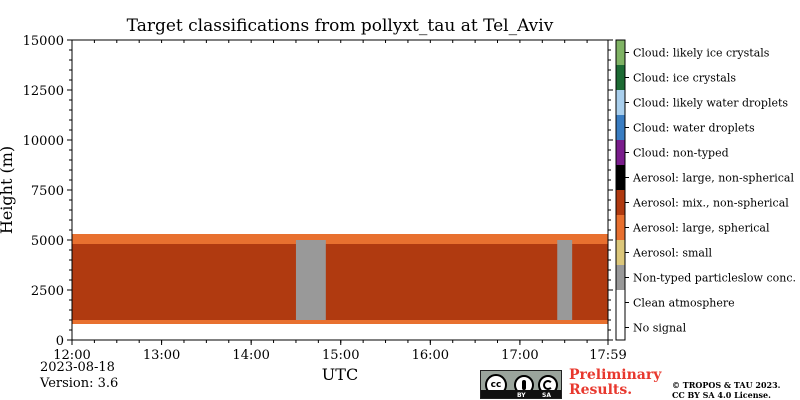 The height and width of the screenshot is (400, 800). What do you see at coordinates (79, 383) in the screenshot?
I see `version-label: Version: 3.6` at bounding box center [79, 383].